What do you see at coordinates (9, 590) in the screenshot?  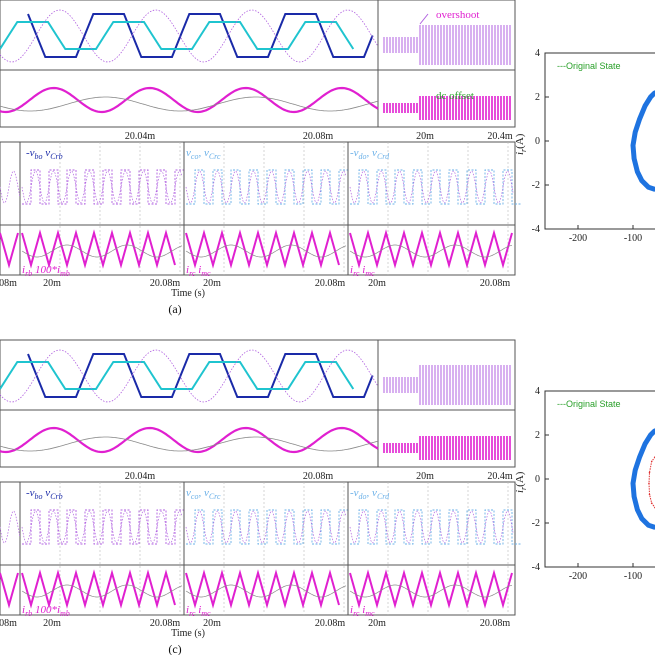 I see `panel-1-edge-current-trace` at bounding box center [9, 590].